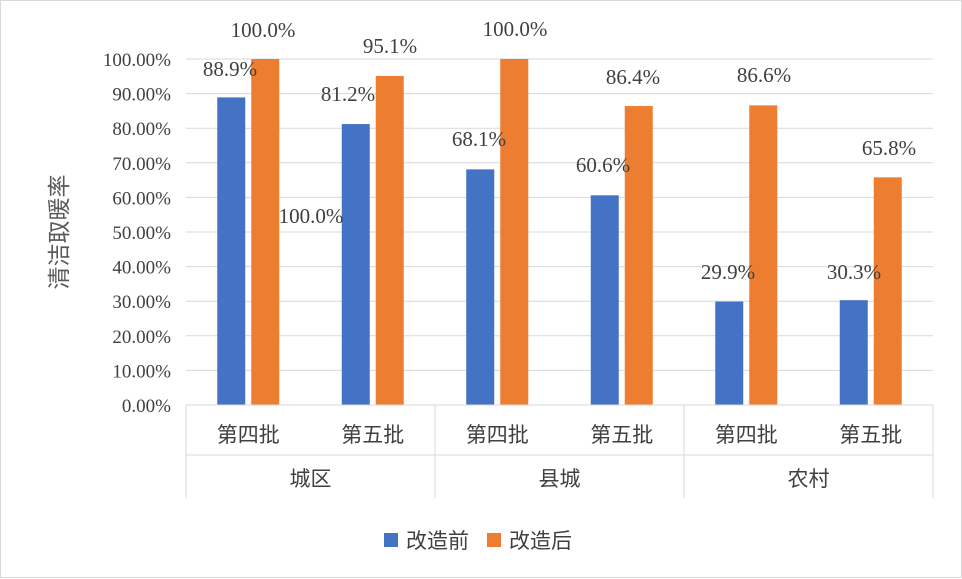 This screenshot has height=579, width=962. What do you see at coordinates (230, 69) in the screenshot?
I see `data-label-before: 88.9%` at bounding box center [230, 69].